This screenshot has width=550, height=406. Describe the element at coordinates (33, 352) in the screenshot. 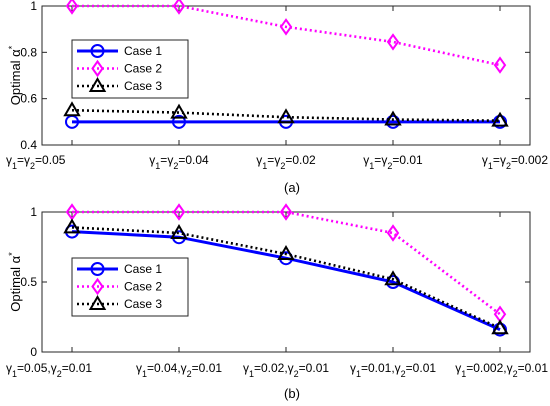

I see `y-tick-label: 0` at that location.